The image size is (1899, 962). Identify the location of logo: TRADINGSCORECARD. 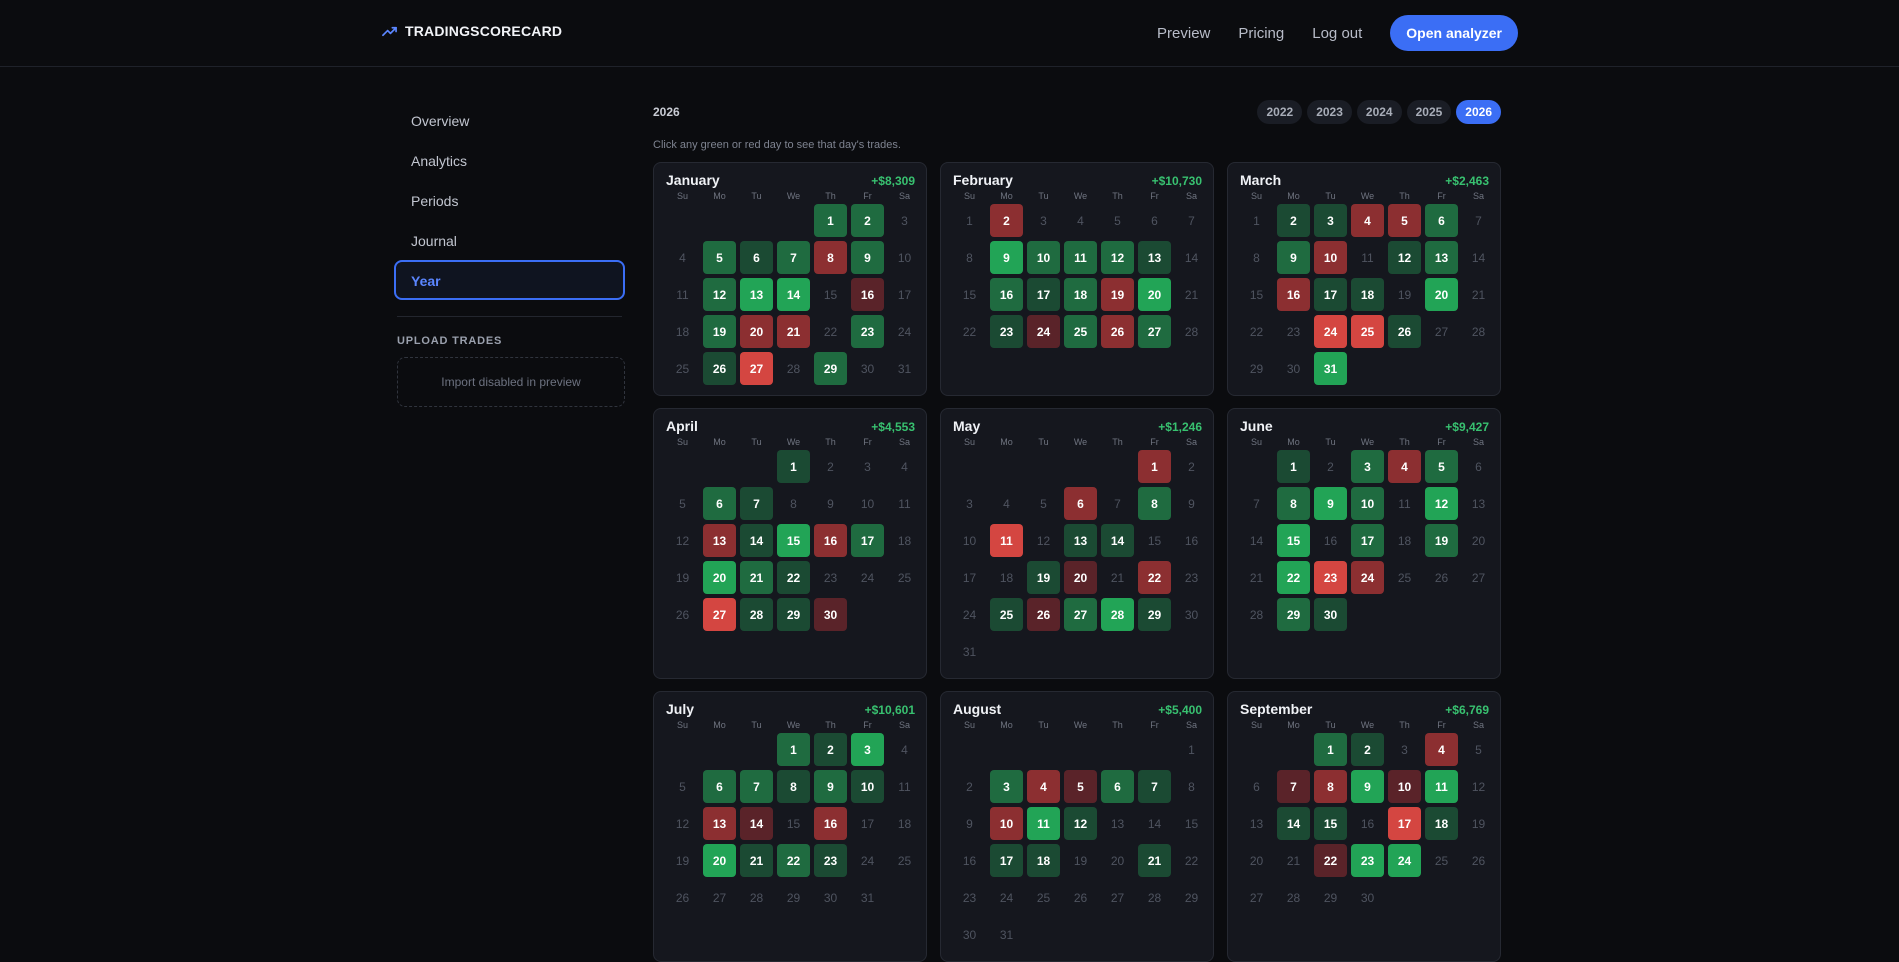
(472, 31).